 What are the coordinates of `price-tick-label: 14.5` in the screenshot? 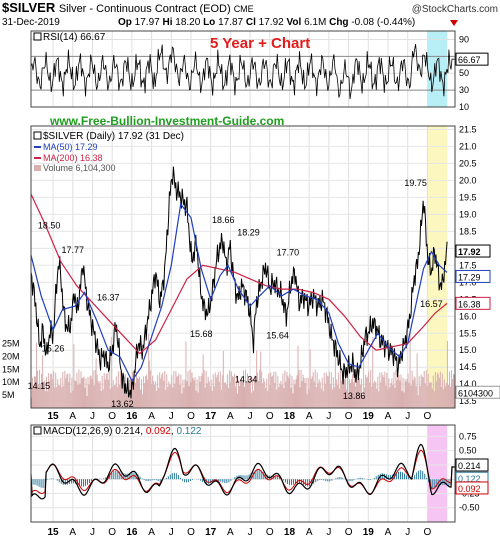 It's located at (468, 367).